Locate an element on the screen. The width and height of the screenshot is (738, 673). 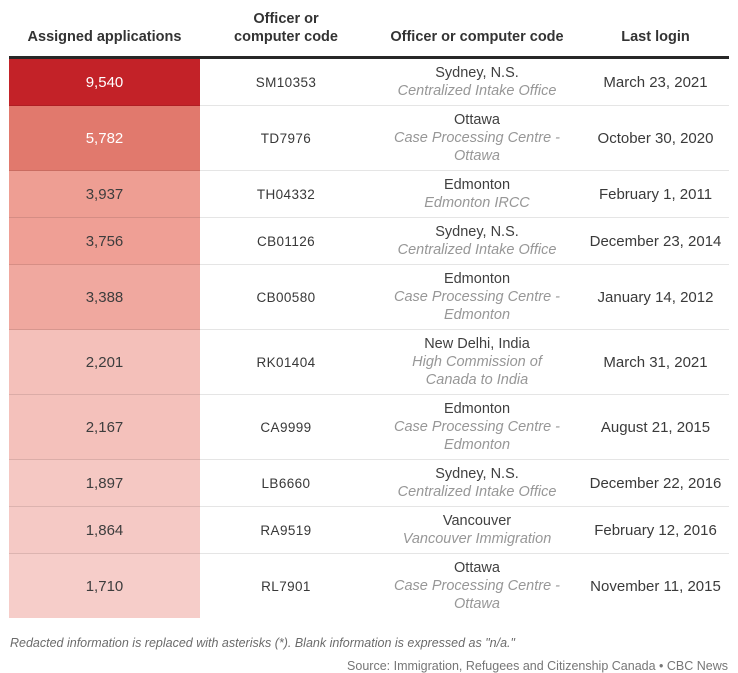
officer-code-cell: SM10353 is located at coordinates (286, 82).